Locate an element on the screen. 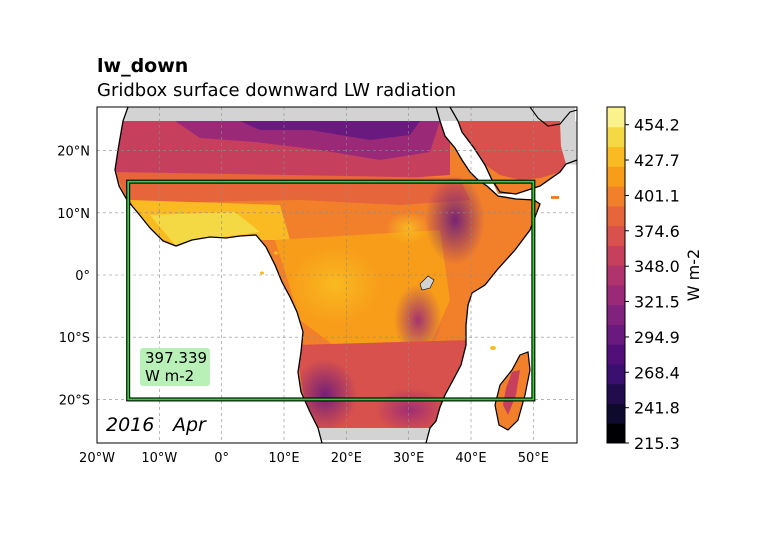 The width and height of the screenshot is (775, 545). colorbar-tick-label: 215.3 is located at coordinates (657, 443).